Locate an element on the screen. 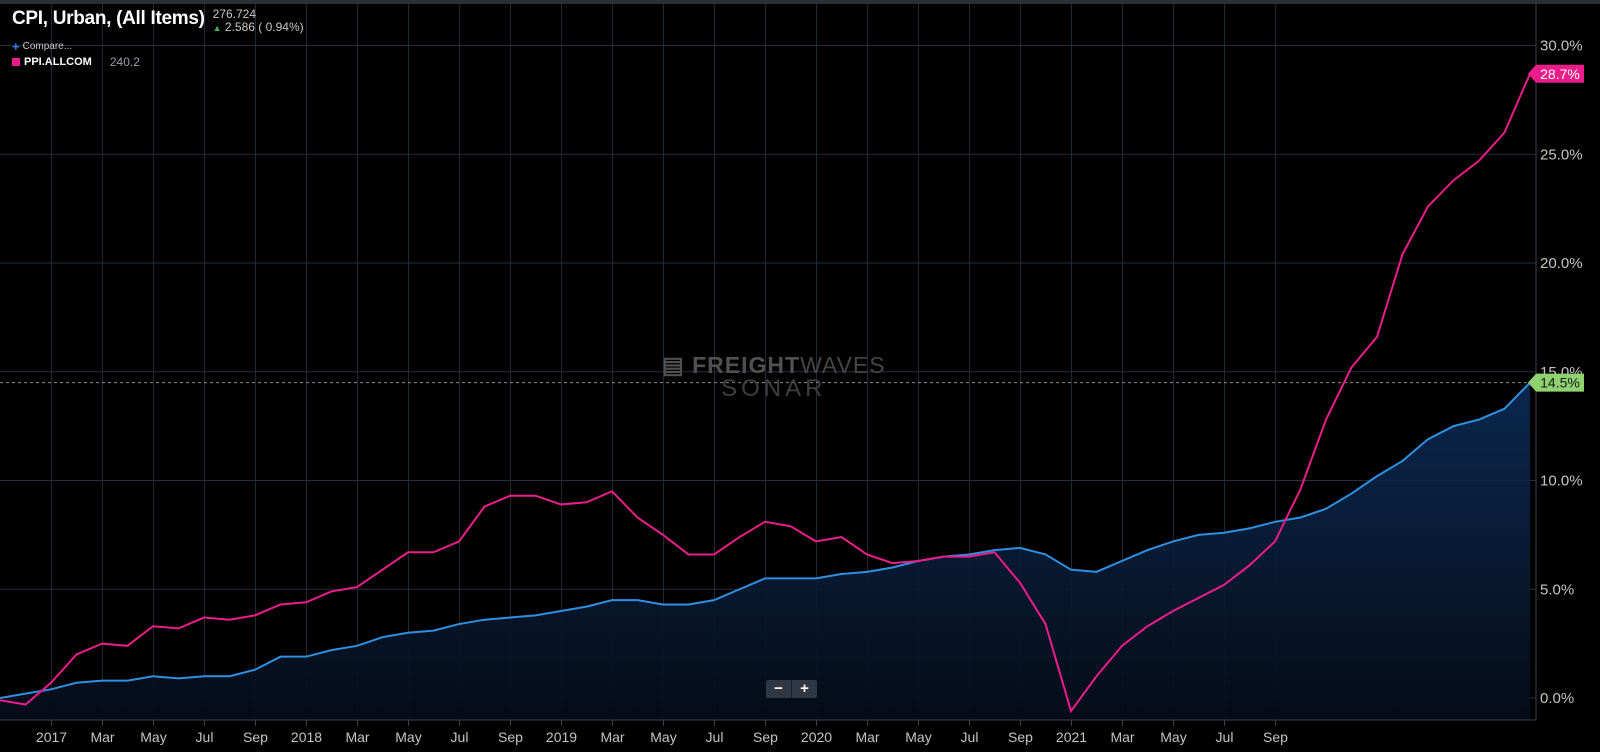  cpi-end-badge-shape is located at coordinates (1556, 382).